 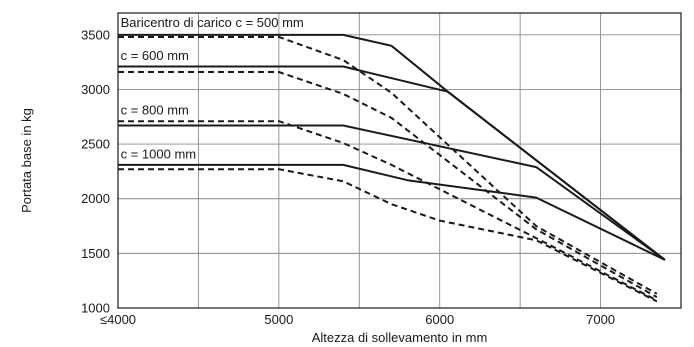 I want to click on y-axis-ticks: 1000 1500 2000 2500 3000 3500, so click(x=95, y=171).